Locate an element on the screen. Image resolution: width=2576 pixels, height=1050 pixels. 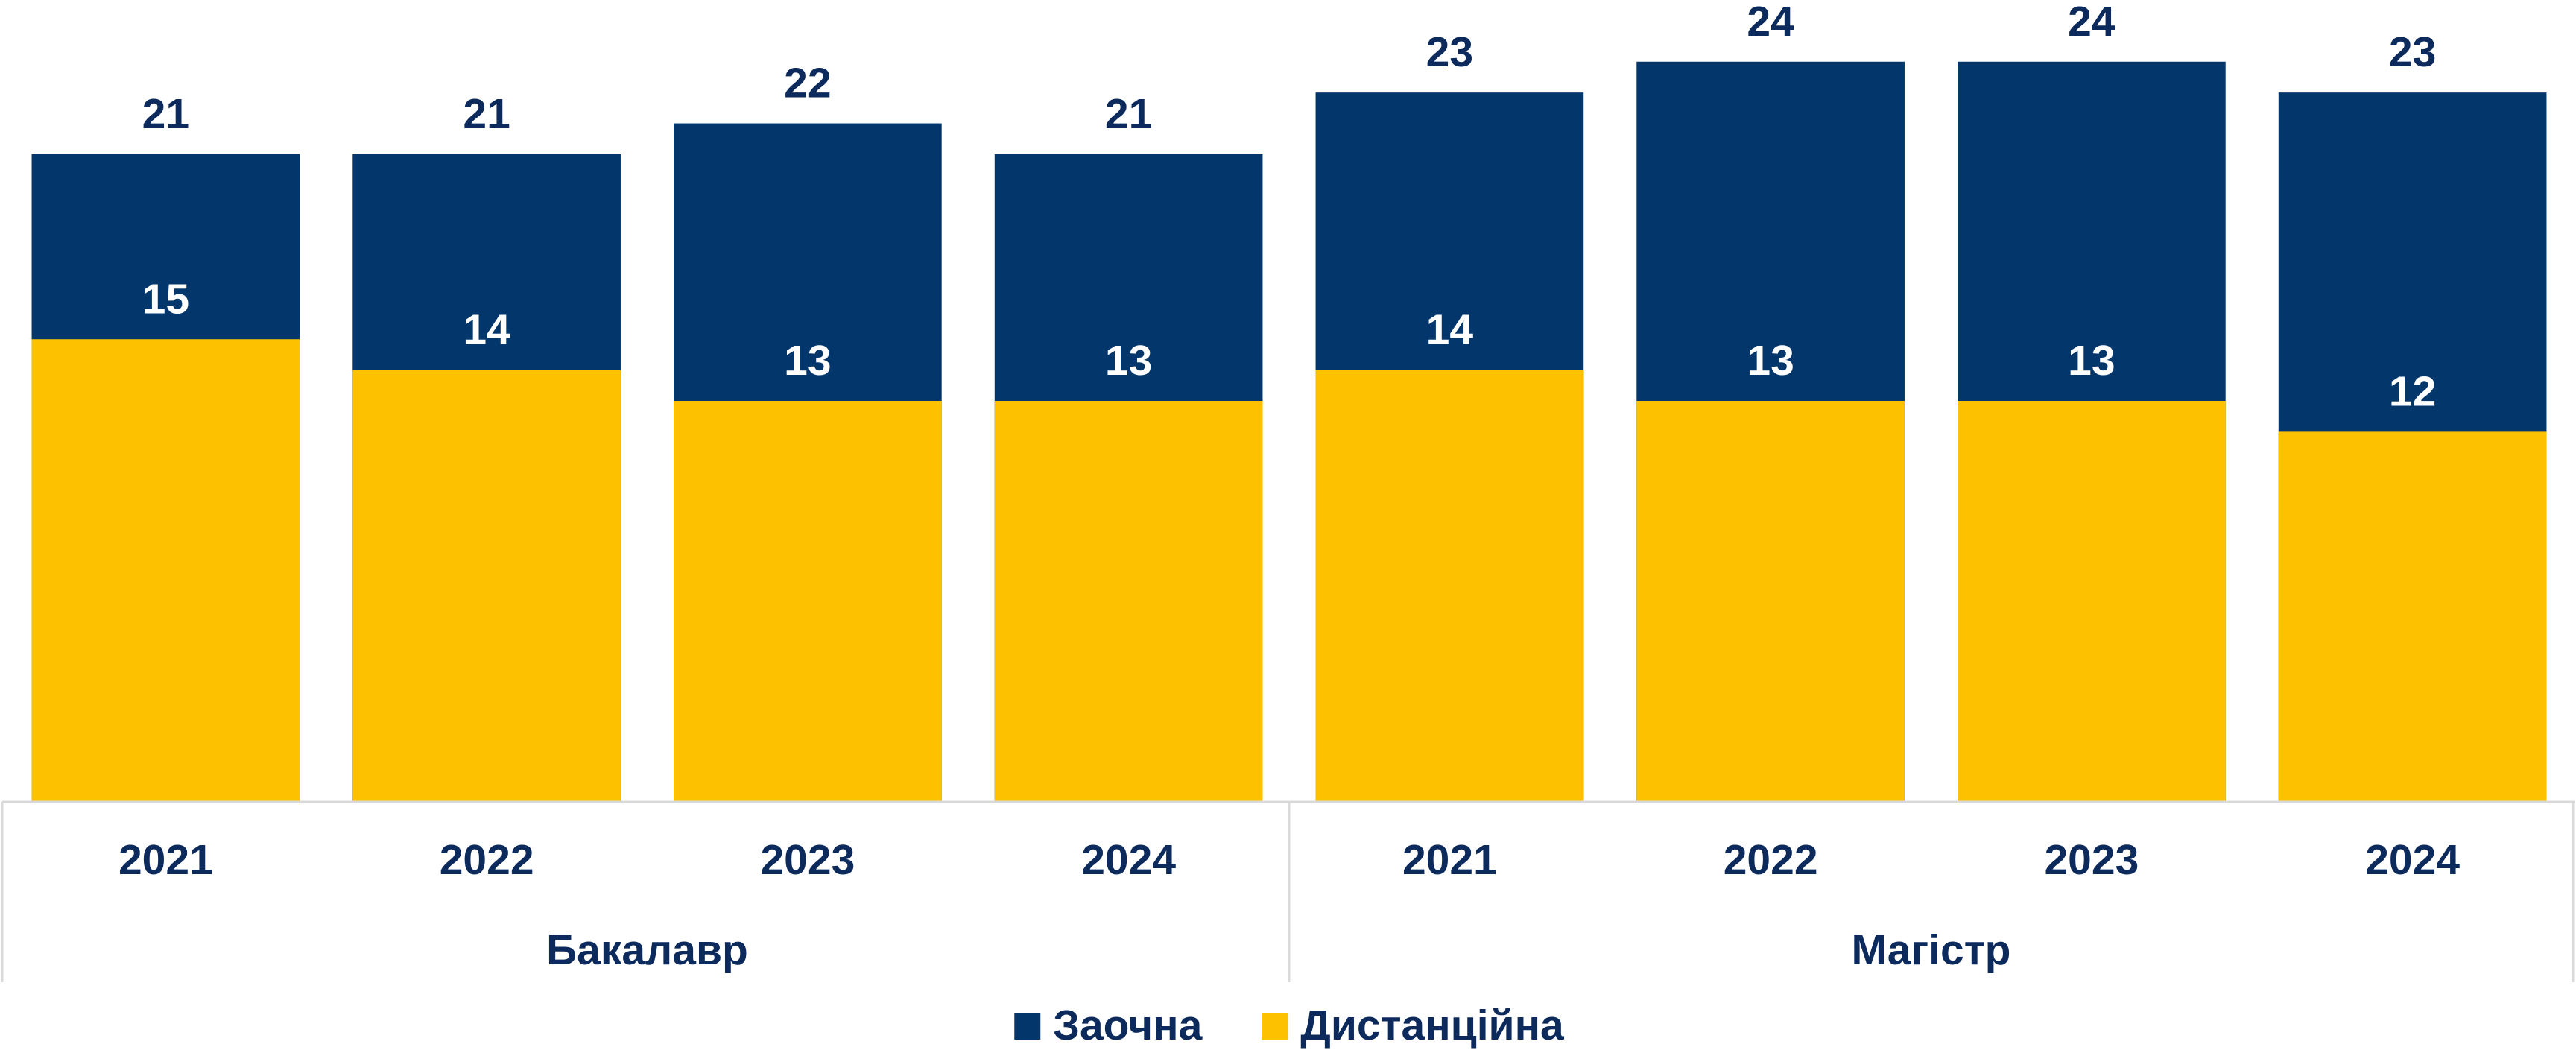
value-label: 22 is located at coordinates (808, 83).